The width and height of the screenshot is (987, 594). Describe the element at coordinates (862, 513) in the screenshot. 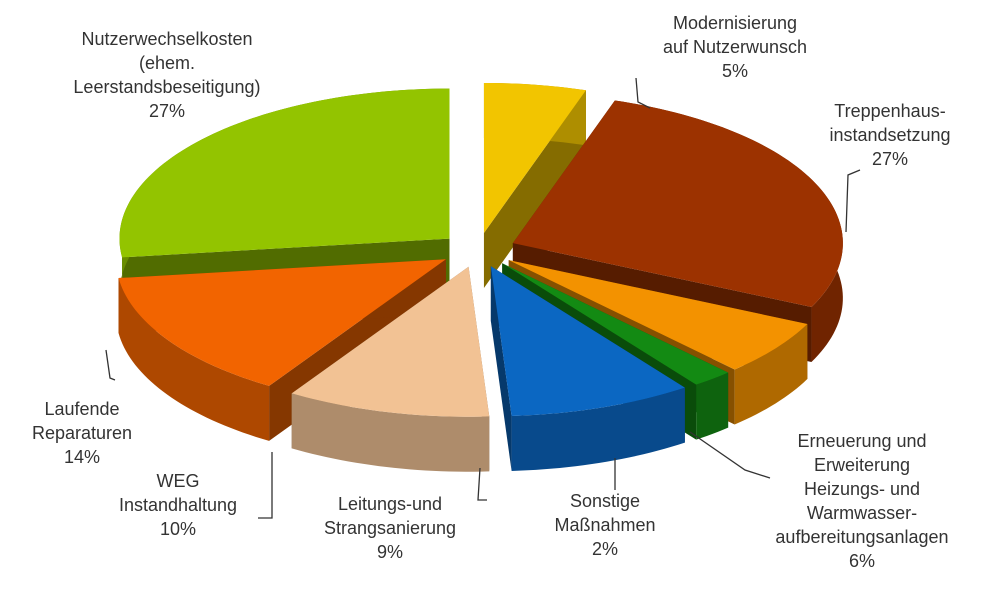

I see `slice-label: Warmwasser-` at that location.